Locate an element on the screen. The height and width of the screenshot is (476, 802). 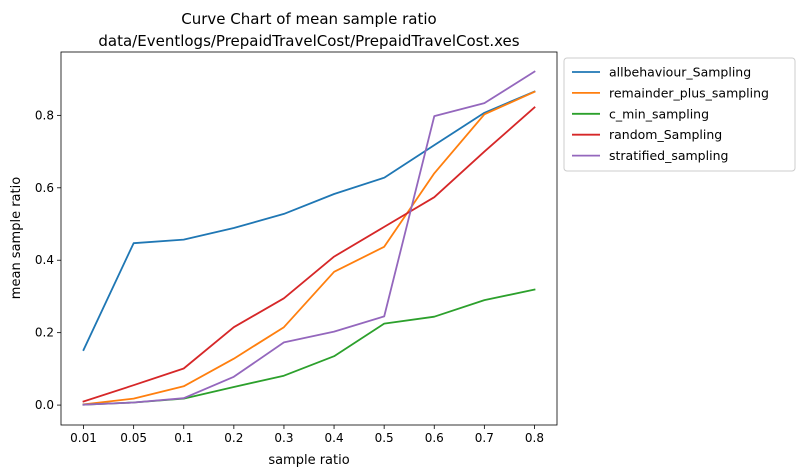
legend-entry: remainder_plus_sampling is located at coordinates (689, 92).